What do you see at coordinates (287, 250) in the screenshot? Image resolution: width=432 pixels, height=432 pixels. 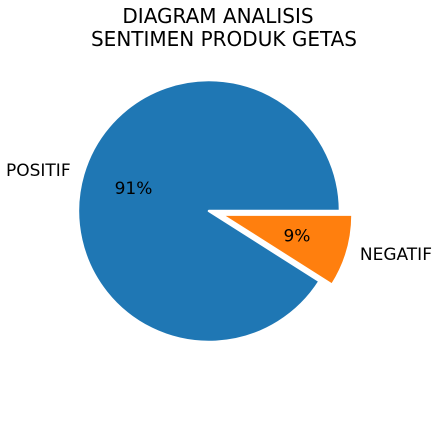 I see `pie-slice-negatif` at bounding box center [287, 250].